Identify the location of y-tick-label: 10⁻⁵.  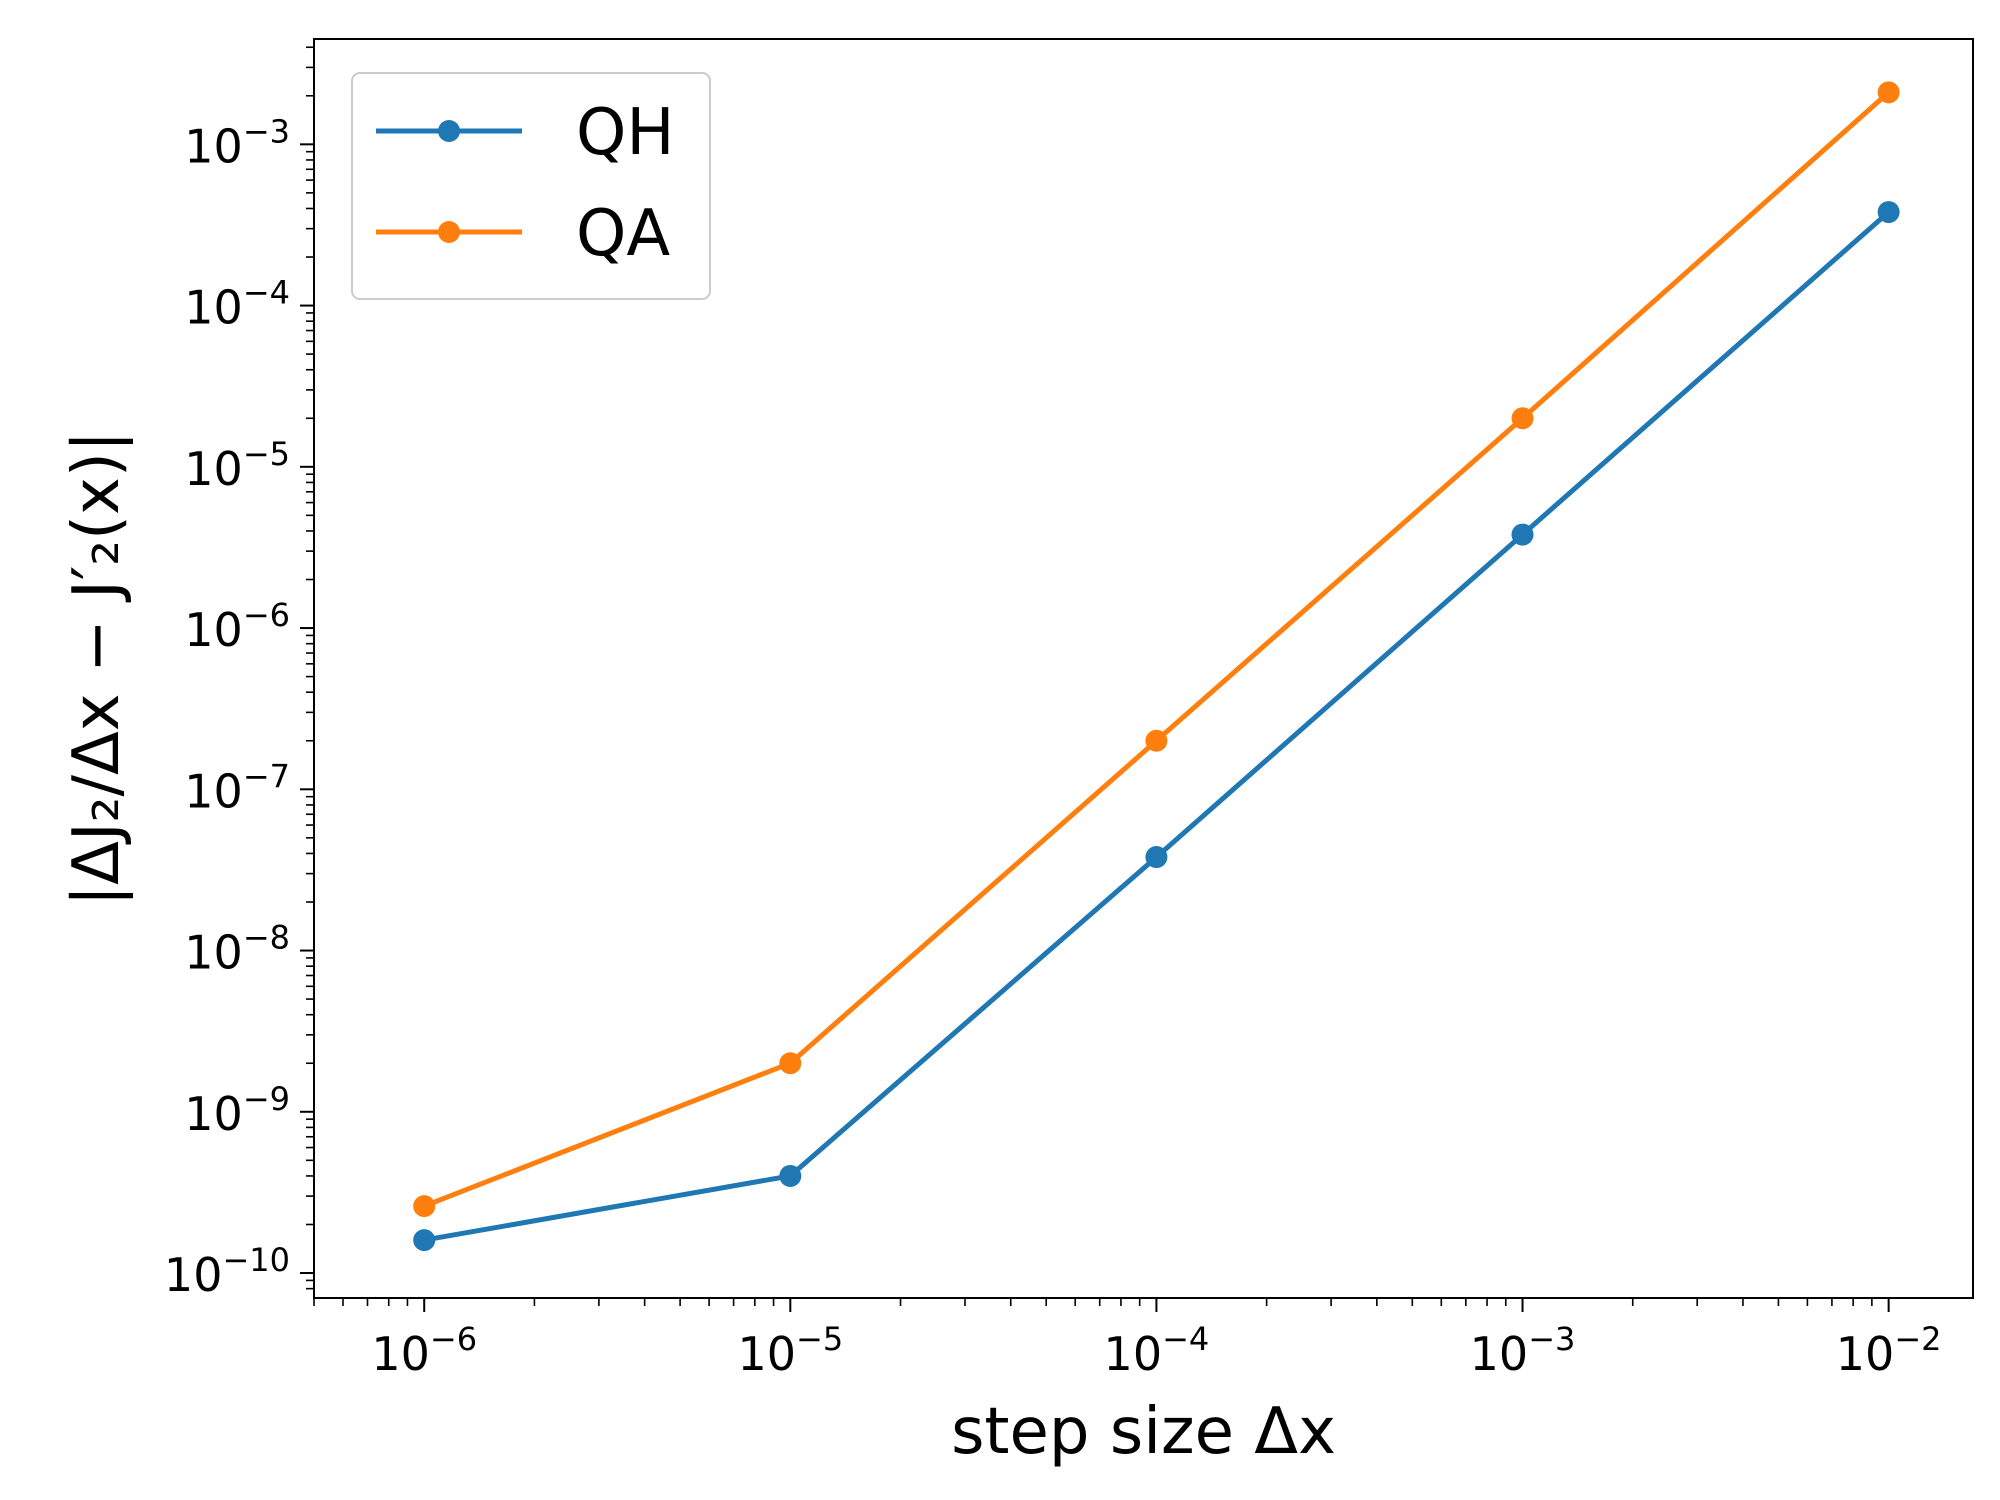
(237, 465).